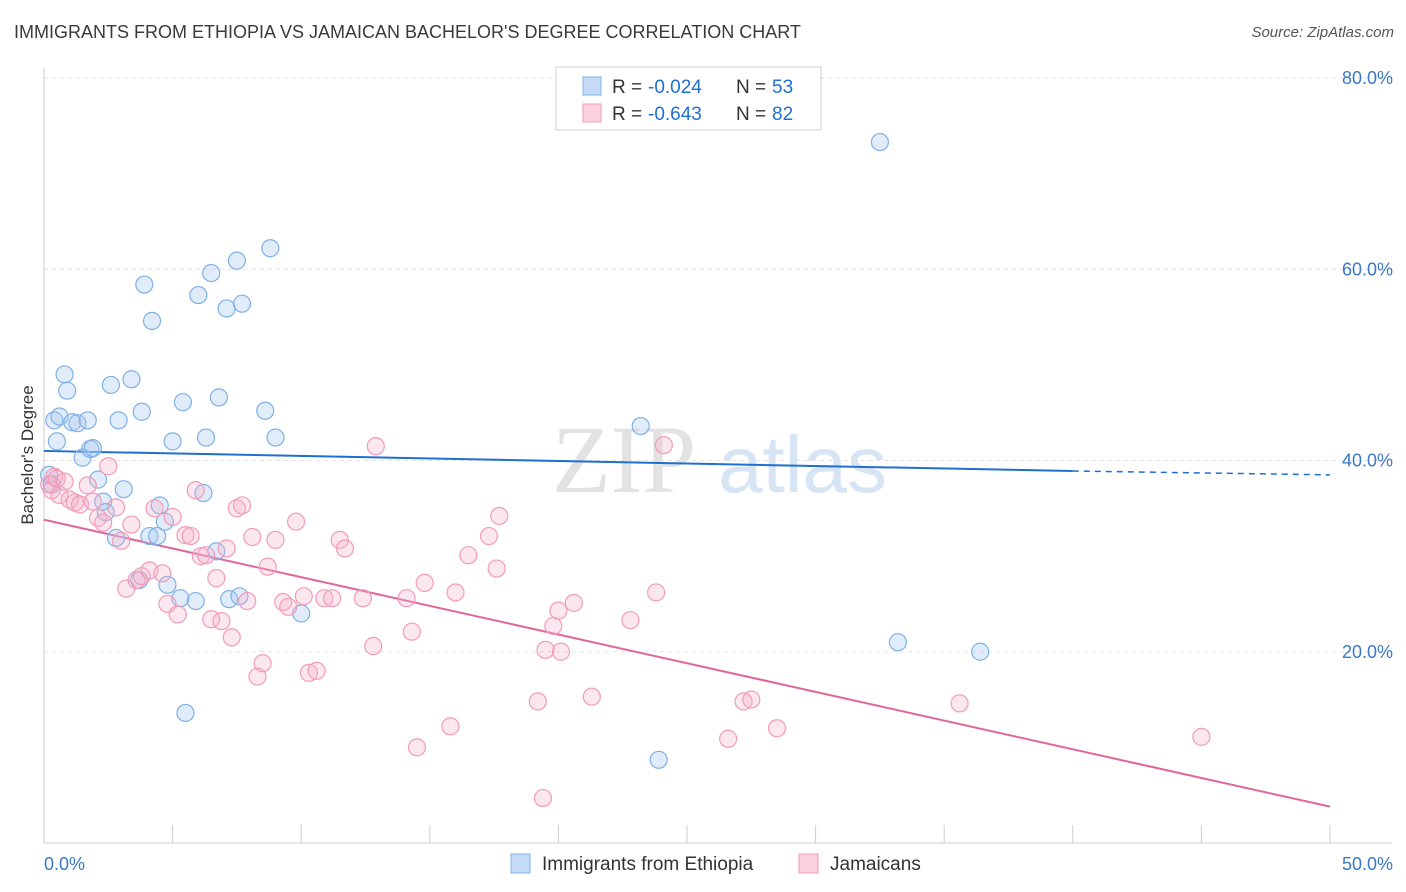  I want to click on y-tick-label-3: 80.0%, so click(1367, 78).